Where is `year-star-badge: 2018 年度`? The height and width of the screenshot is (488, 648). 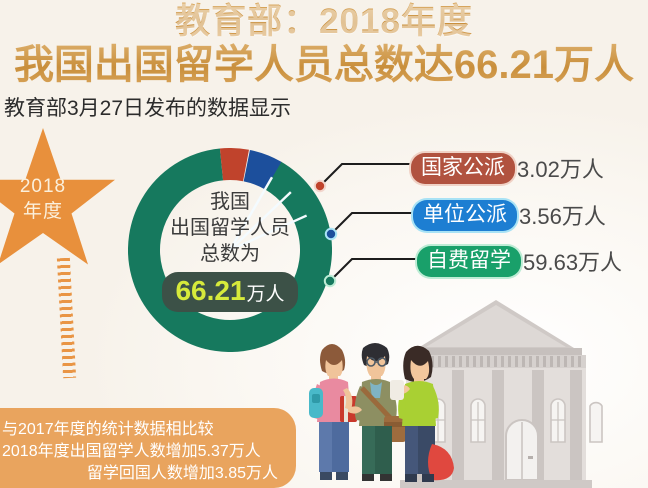 year-star-badge: 2018 年度 is located at coordinates (59, 203).